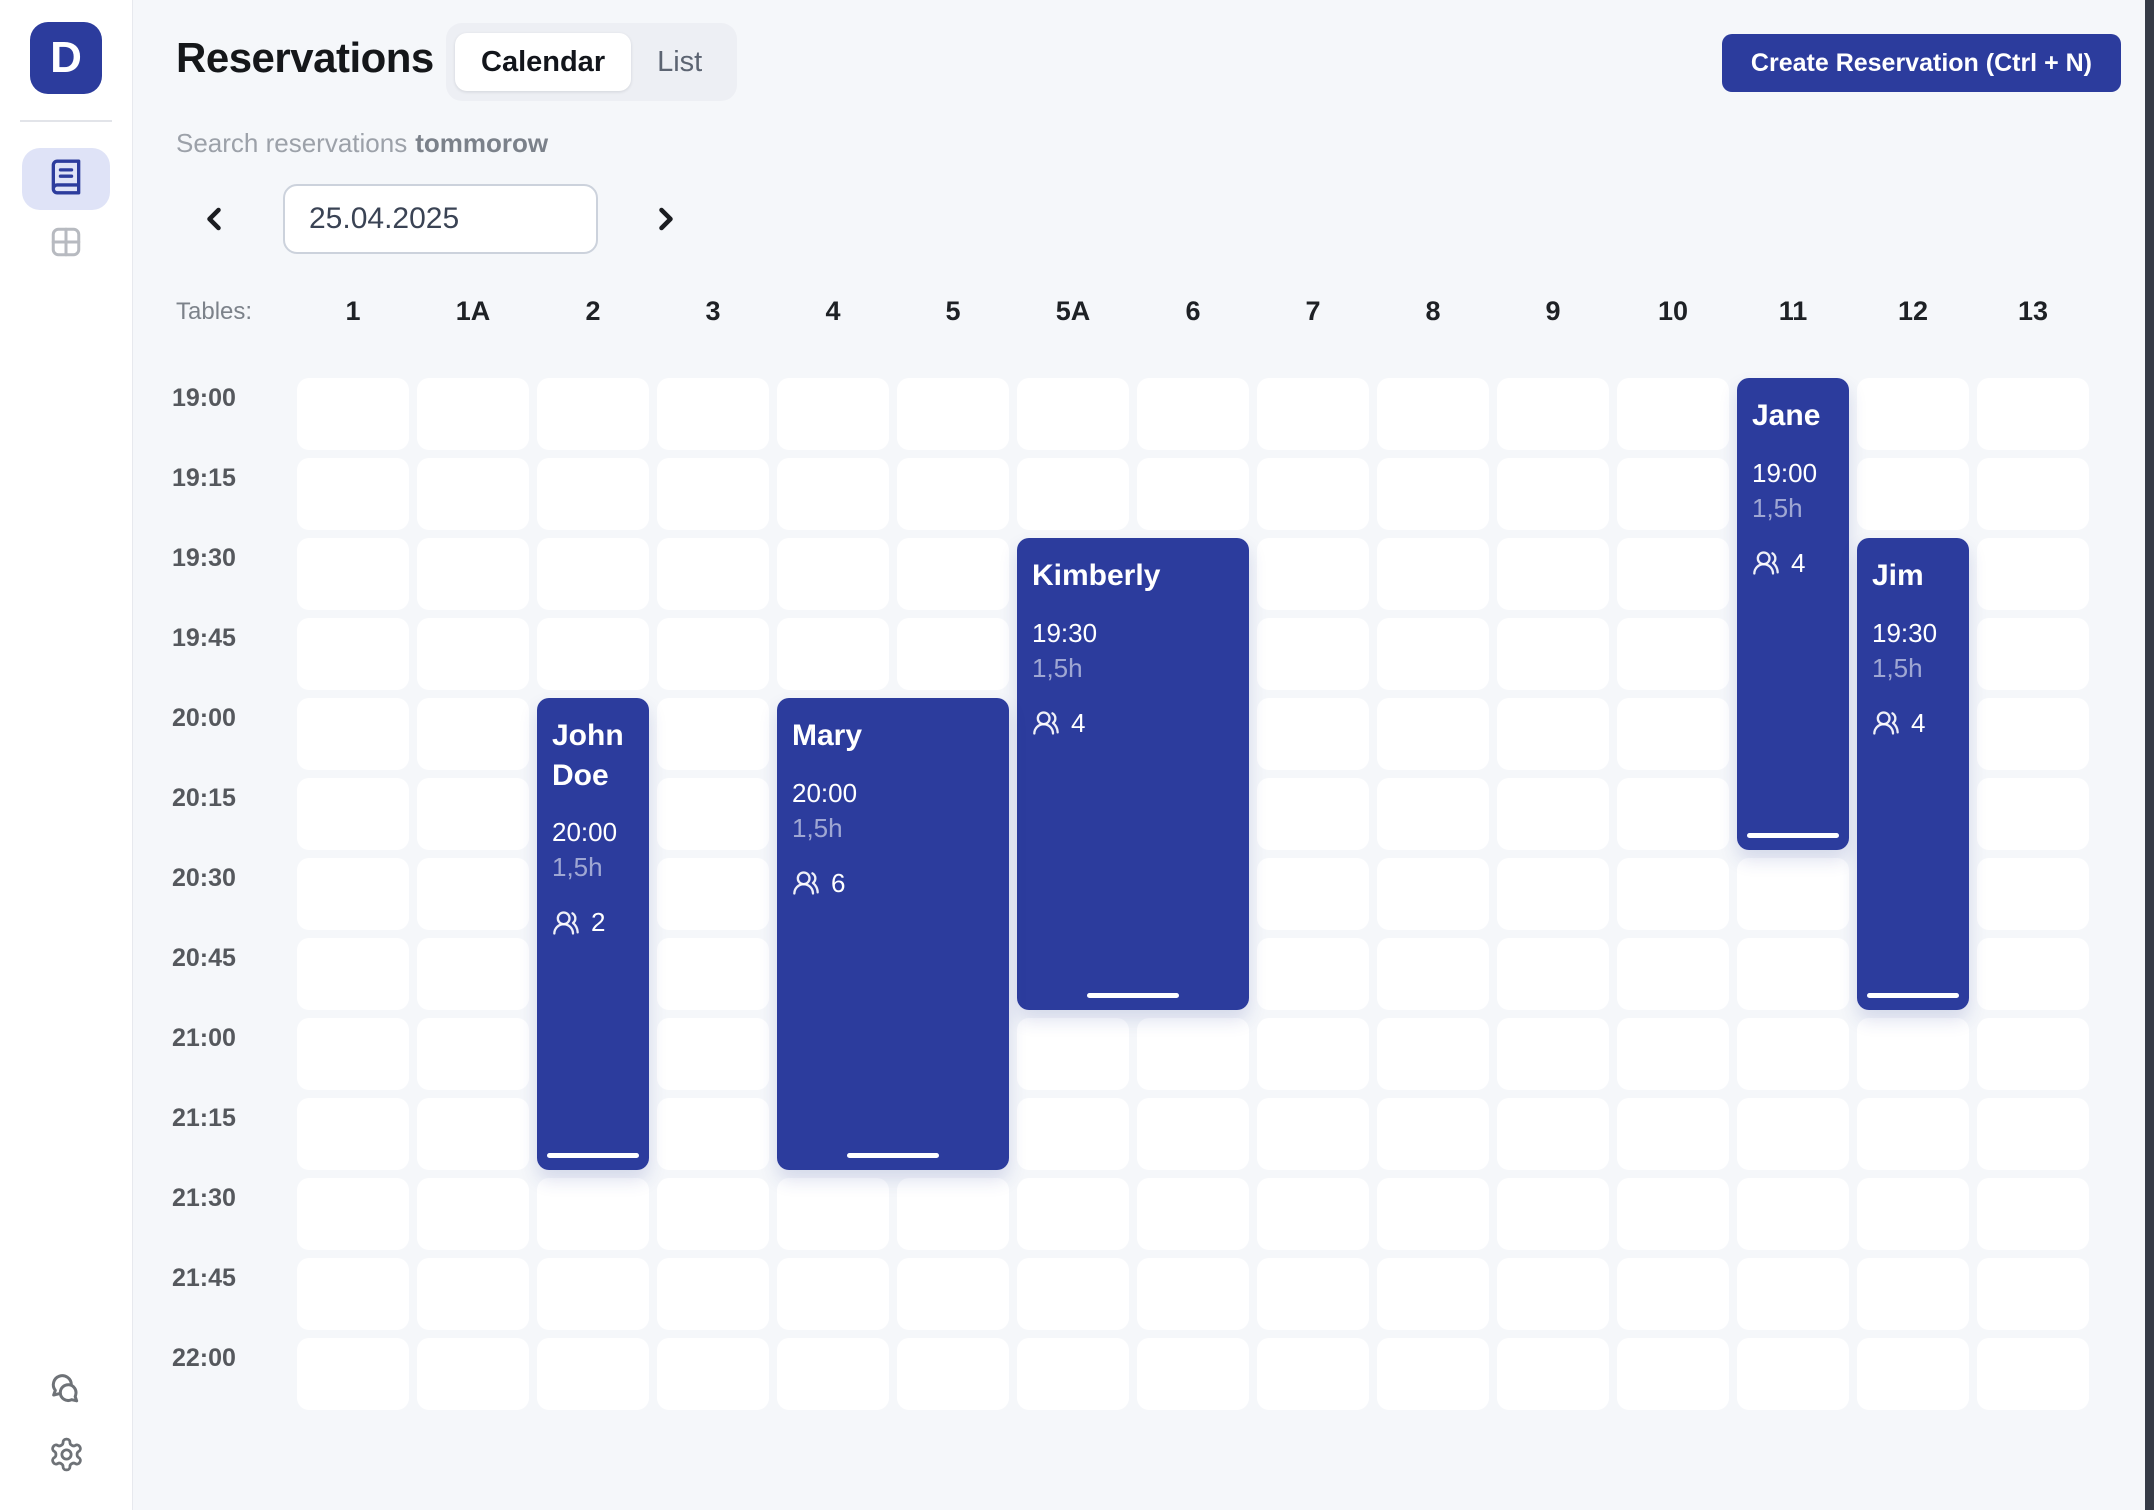 The image size is (2154, 1510). Describe the element at coordinates (543, 62) in the screenshot. I see `tab-calendar: Calendar` at that location.